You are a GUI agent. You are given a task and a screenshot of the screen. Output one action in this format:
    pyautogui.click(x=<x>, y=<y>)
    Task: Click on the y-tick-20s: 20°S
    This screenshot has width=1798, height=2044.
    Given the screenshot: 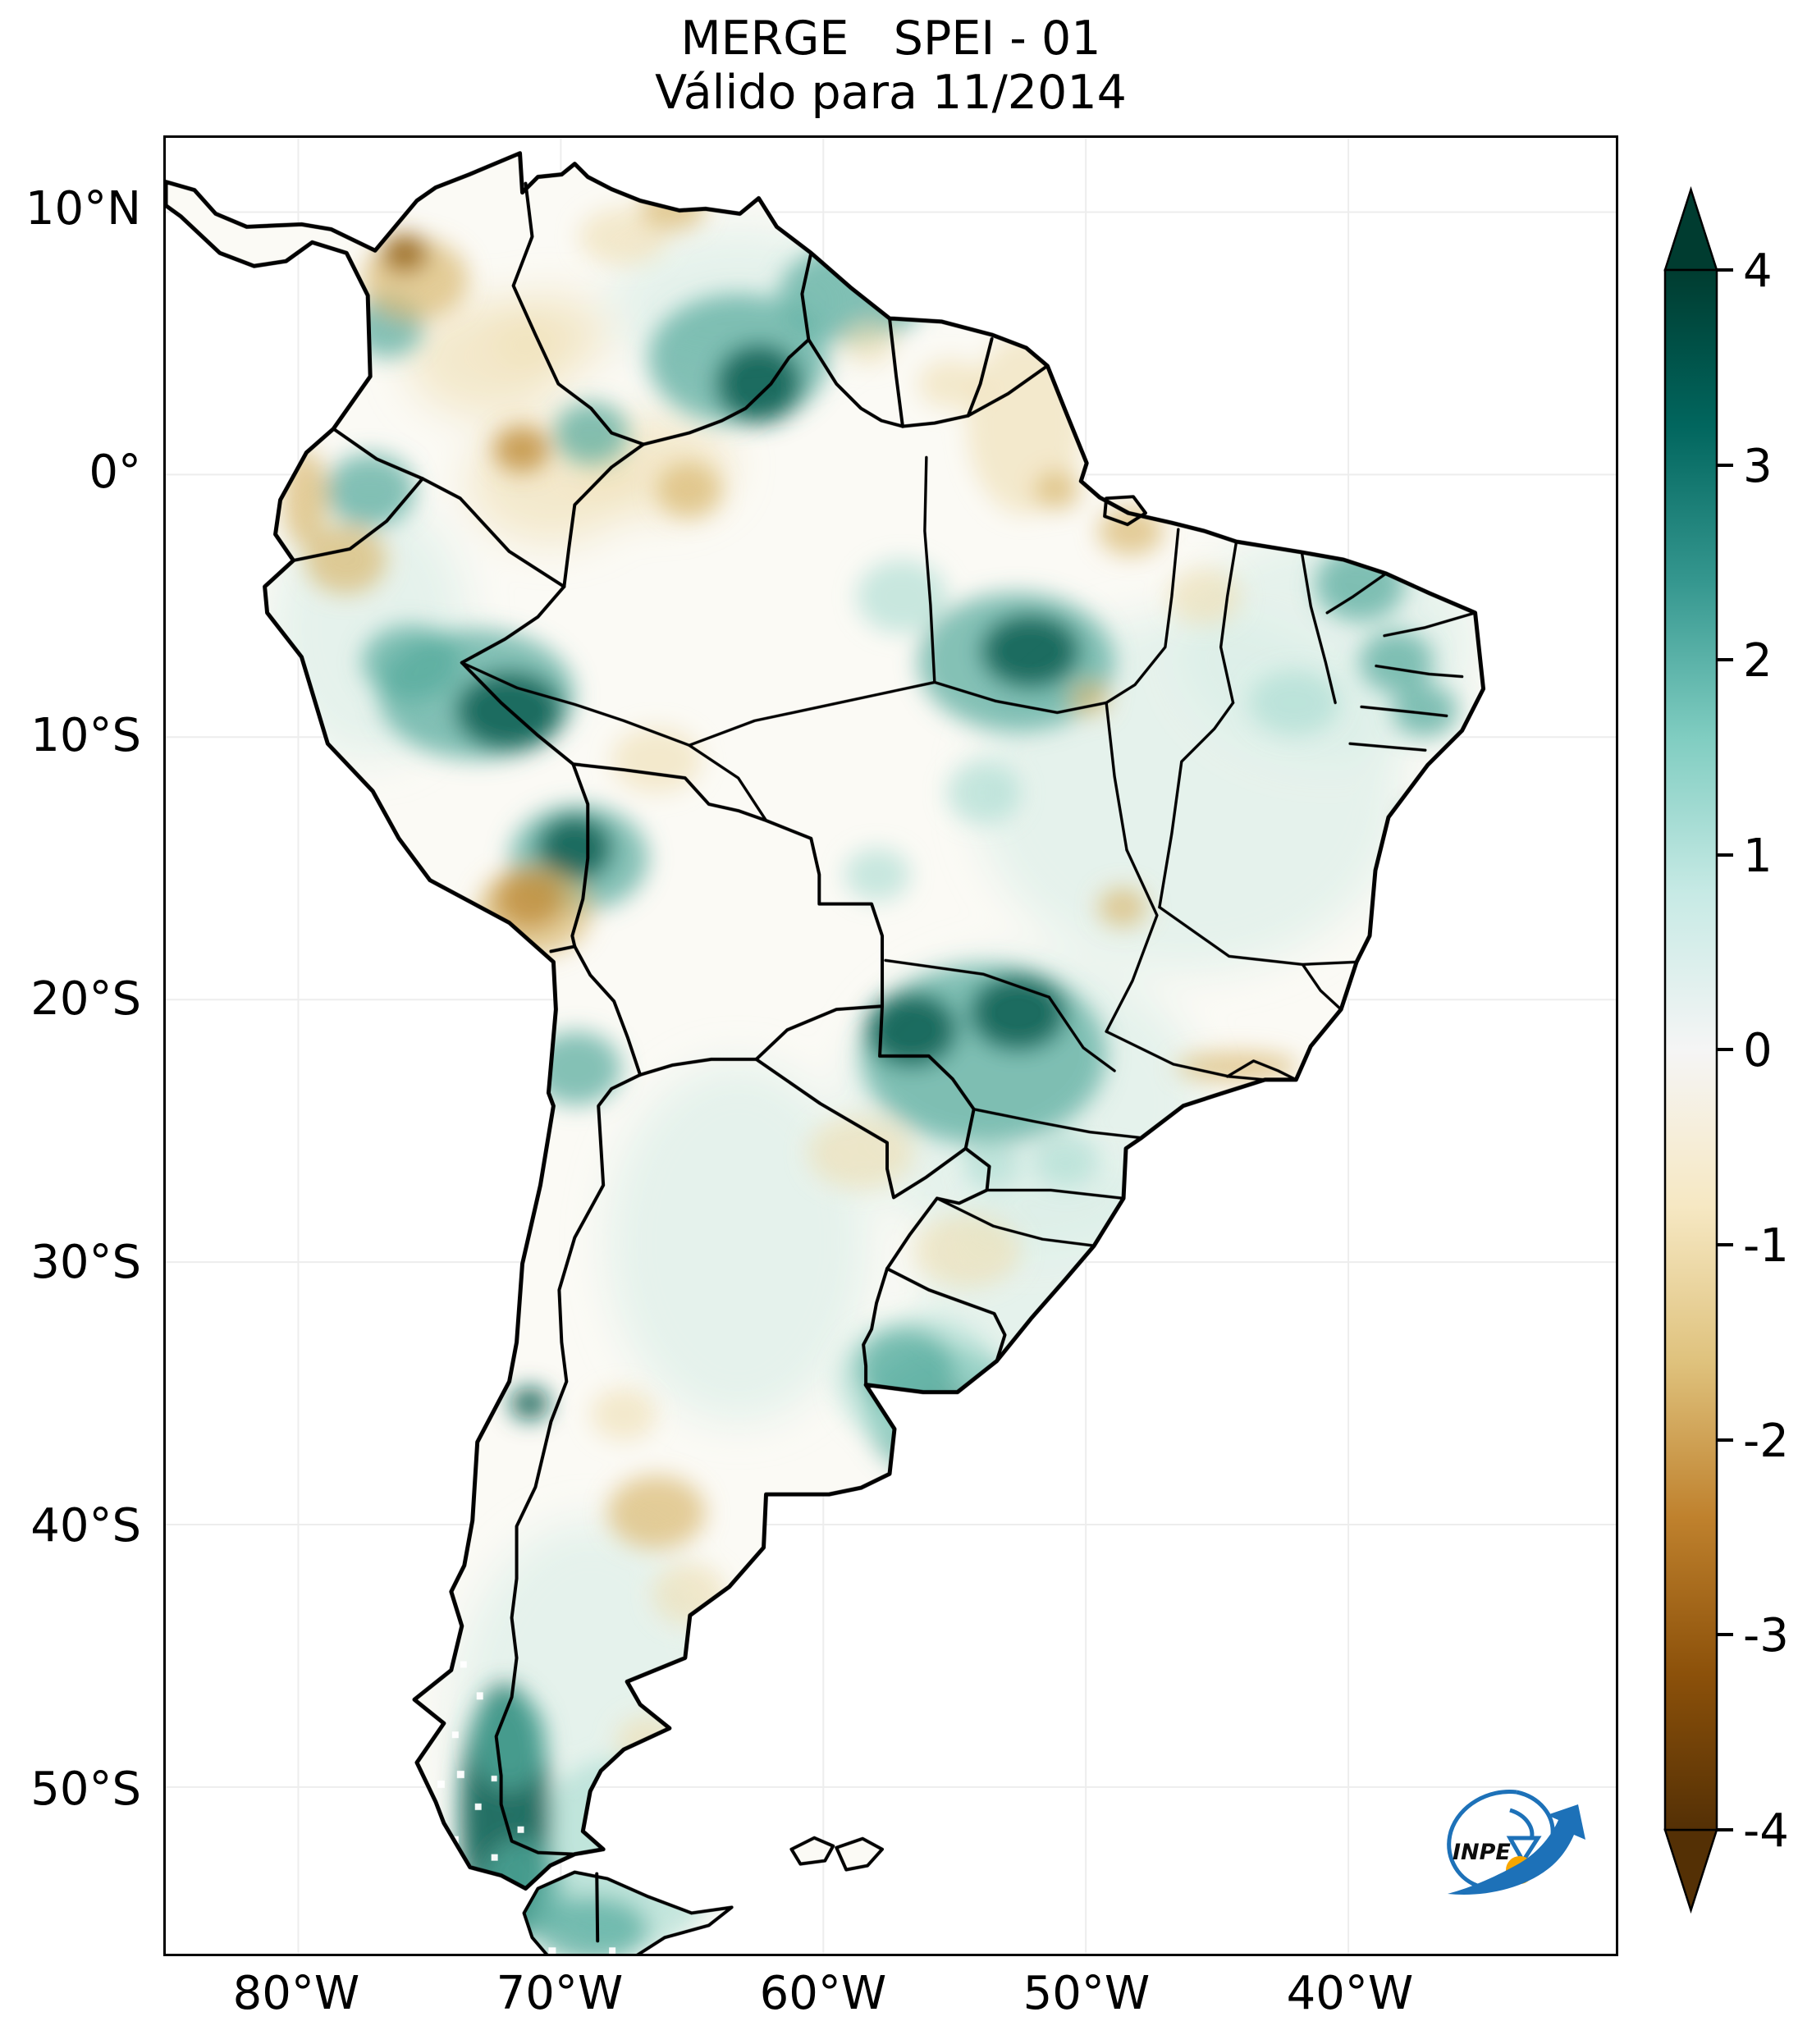 What is the action you would take?
    pyautogui.click(x=85, y=999)
    